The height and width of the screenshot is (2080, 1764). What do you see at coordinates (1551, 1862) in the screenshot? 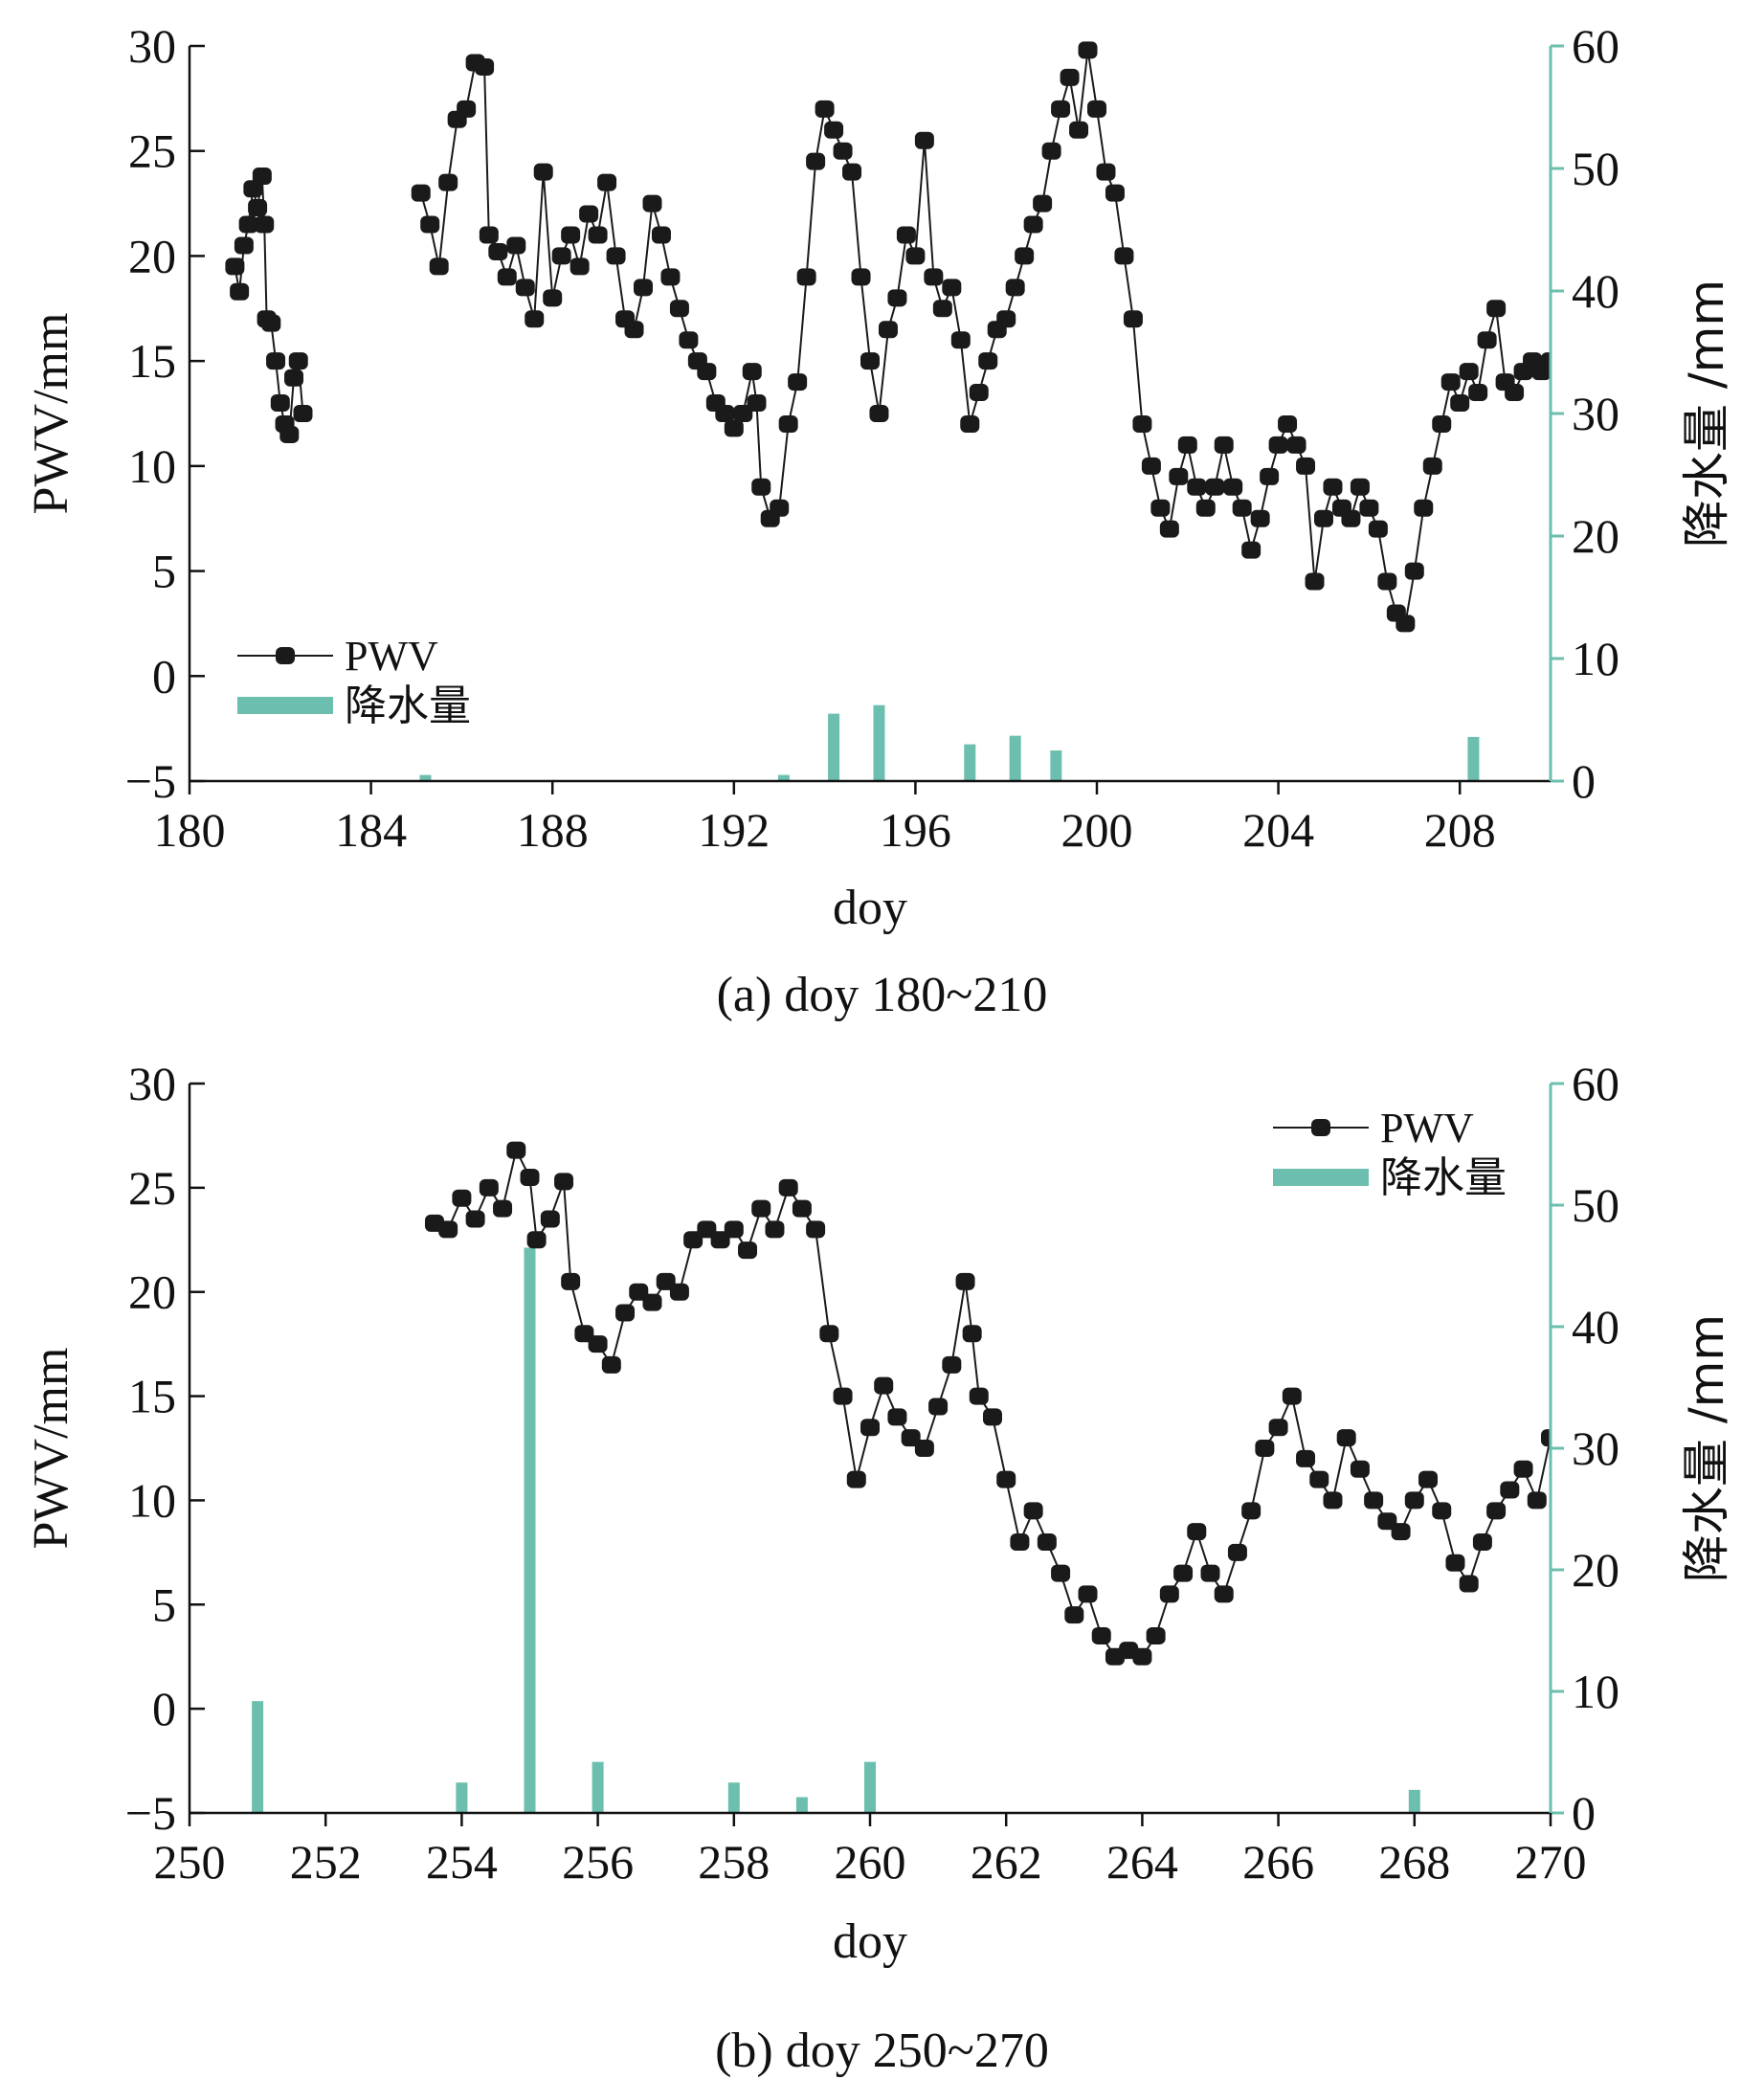
I see `x-tick-label: 270` at bounding box center [1551, 1862].